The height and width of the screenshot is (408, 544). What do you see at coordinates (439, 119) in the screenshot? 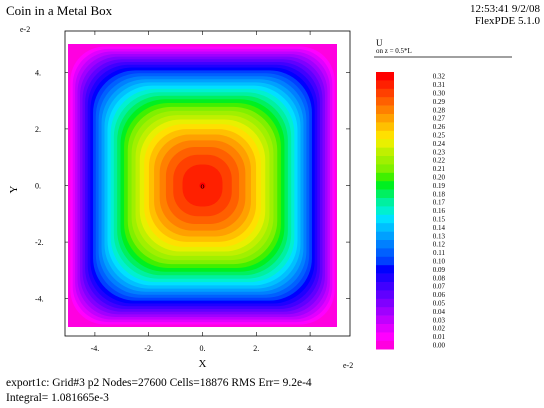
I see `legend-label: 0.27` at bounding box center [439, 119].